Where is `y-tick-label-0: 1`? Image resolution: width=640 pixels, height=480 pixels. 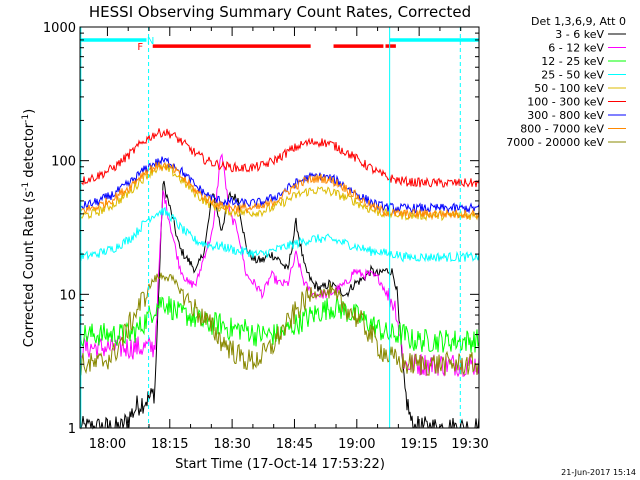
y-tick-label-0: 1 is located at coordinates (72, 429).